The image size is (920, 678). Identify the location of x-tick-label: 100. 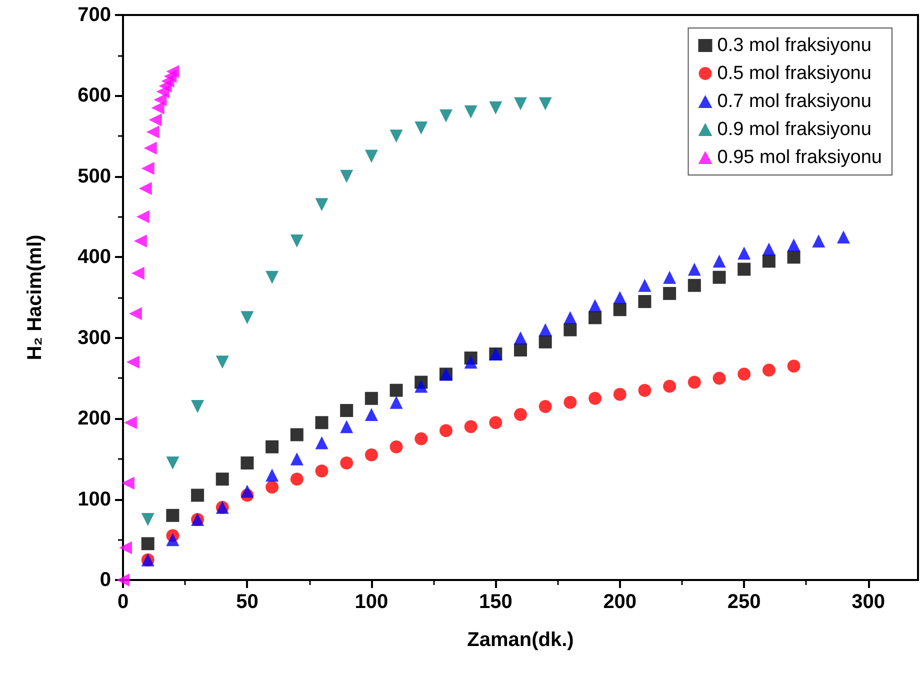
(371, 602).